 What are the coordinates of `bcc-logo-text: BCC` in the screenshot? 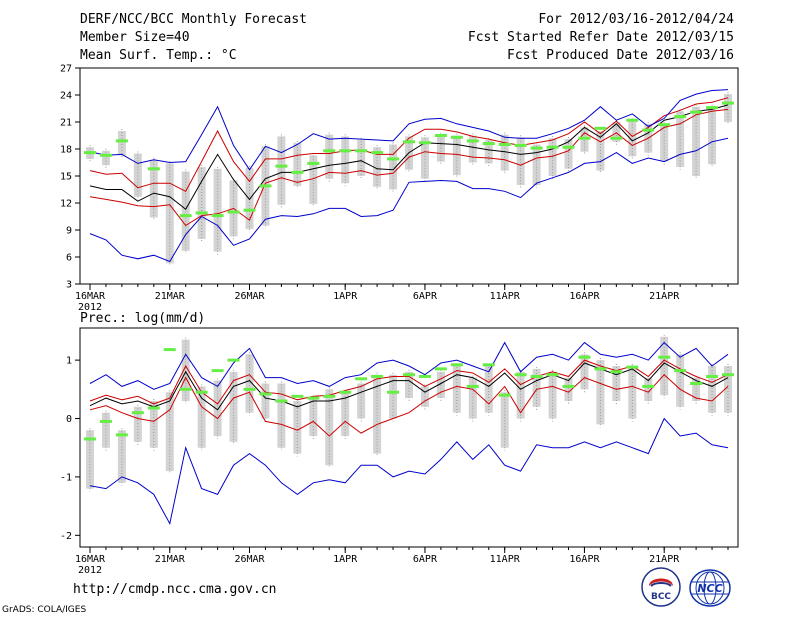 It's located at (661, 597).